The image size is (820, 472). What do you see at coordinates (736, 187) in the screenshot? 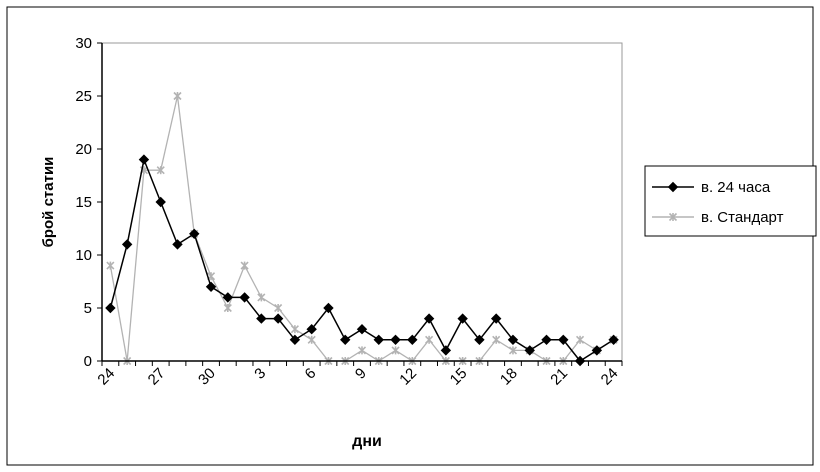
I see `legend-label-24-chasa: в. 24 часа` at bounding box center [736, 187].